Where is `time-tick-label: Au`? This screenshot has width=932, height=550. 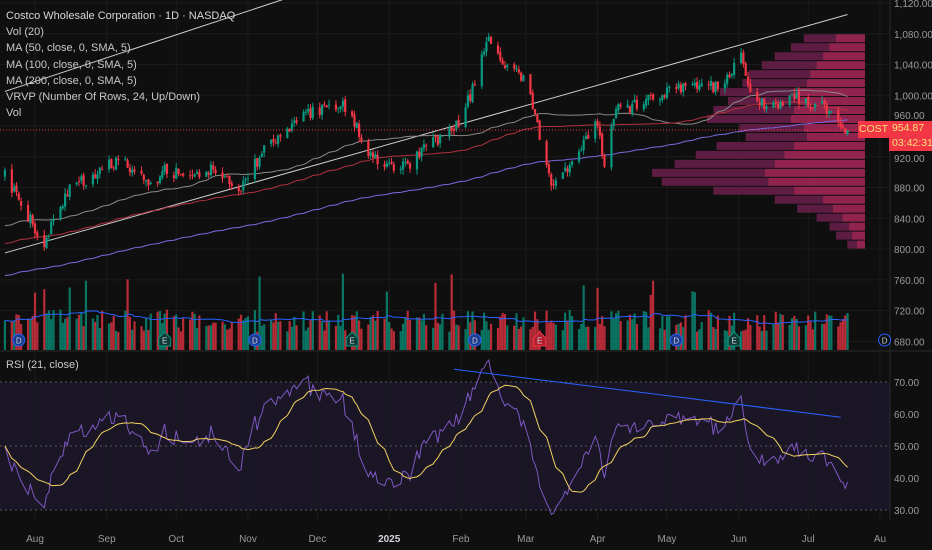 time-tick-label: Au is located at coordinates (880, 539).